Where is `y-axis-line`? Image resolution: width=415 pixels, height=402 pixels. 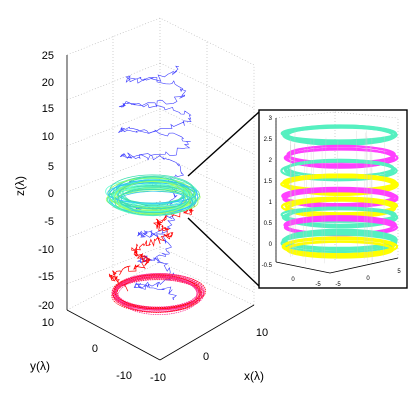 y-axis-line is located at coordinates (113, 335).